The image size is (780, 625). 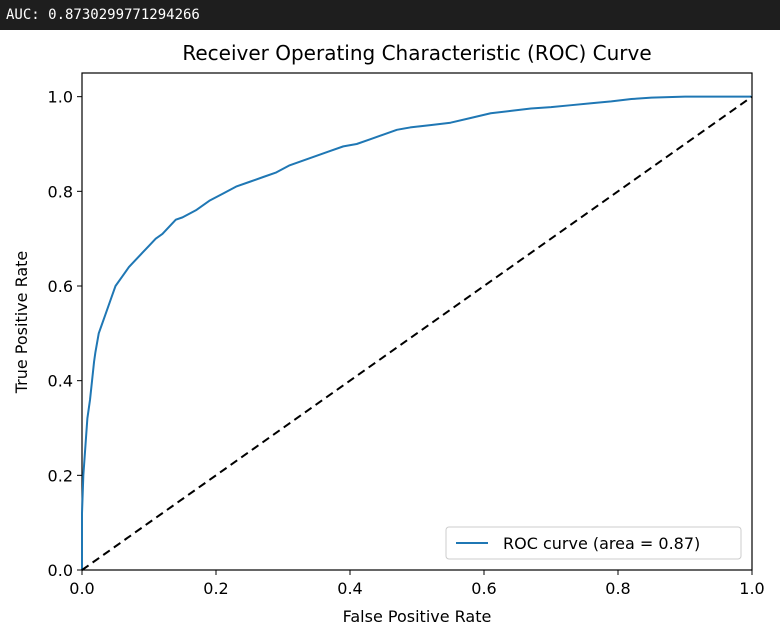 What do you see at coordinates (81, 588) in the screenshot?
I see `x-tick-label: 0.0` at bounding box center [81, 588].